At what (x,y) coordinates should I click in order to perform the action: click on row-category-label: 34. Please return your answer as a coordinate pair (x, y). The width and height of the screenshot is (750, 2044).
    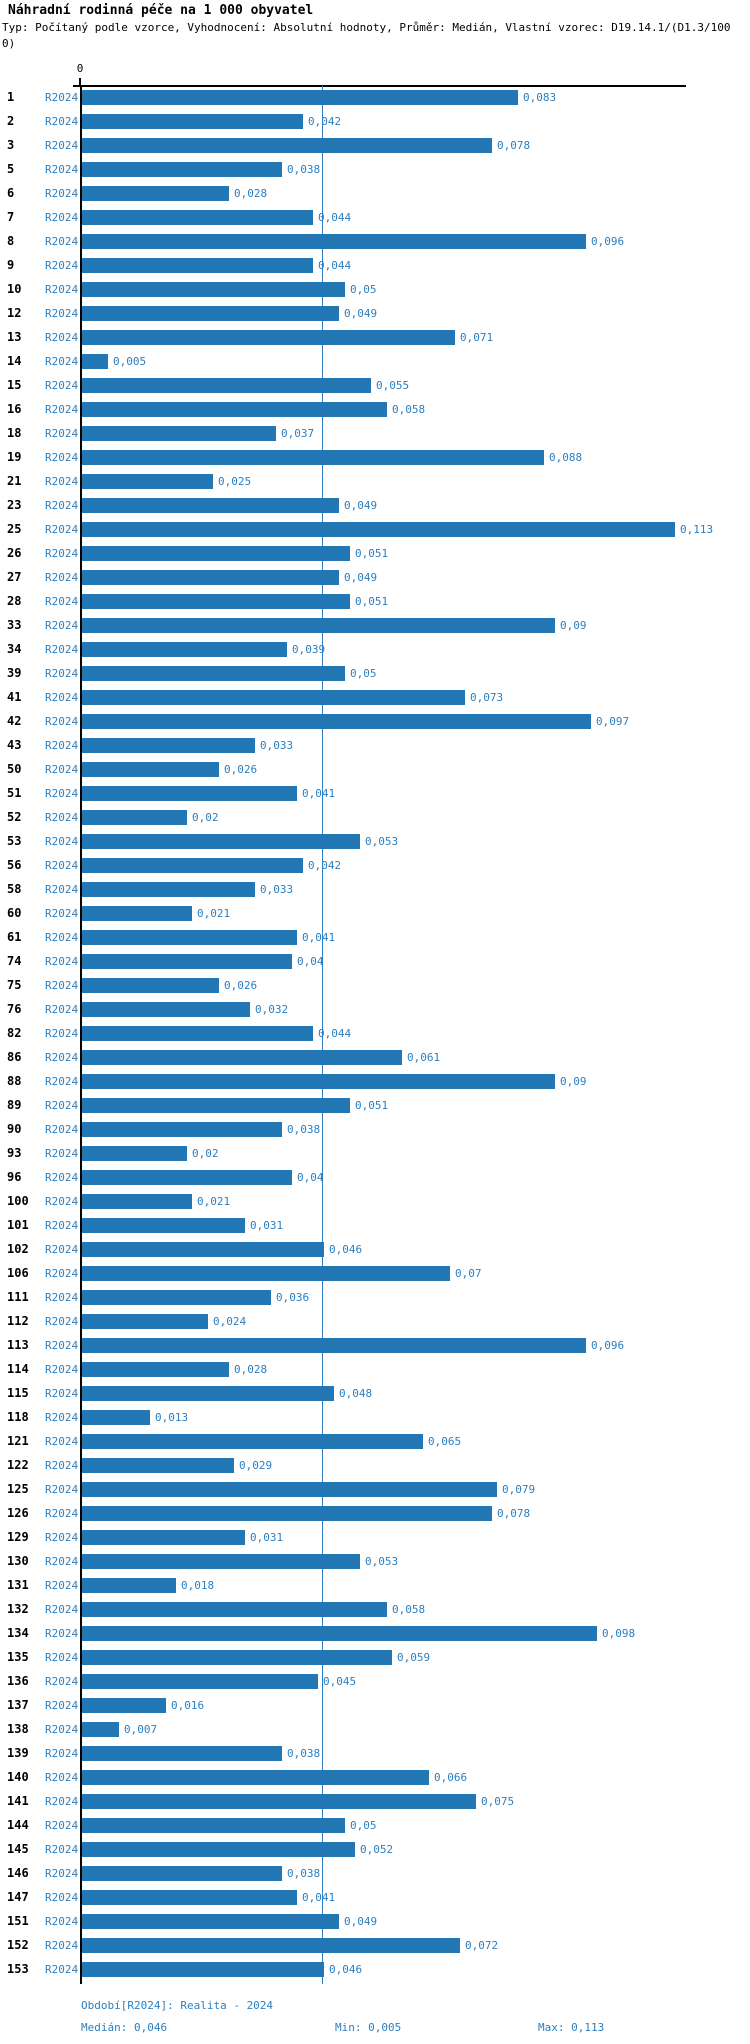
    Looking at the image, I should click on (14, 649).